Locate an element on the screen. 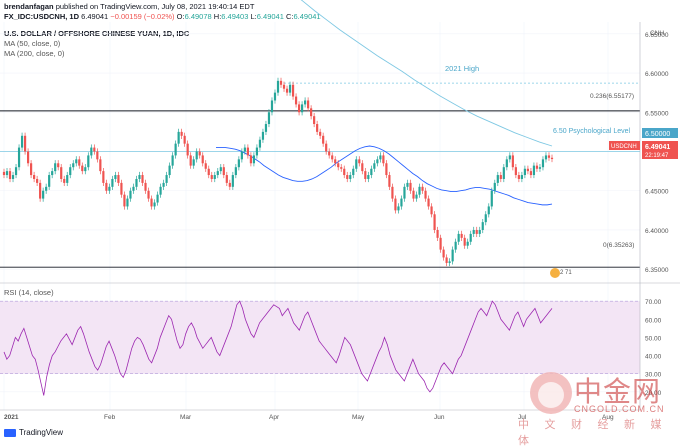 Image resolution: width=680 pixels, height=448 pixels. watermark-url: CNGOLD.COM.CN is located at coordinates (619, 409).